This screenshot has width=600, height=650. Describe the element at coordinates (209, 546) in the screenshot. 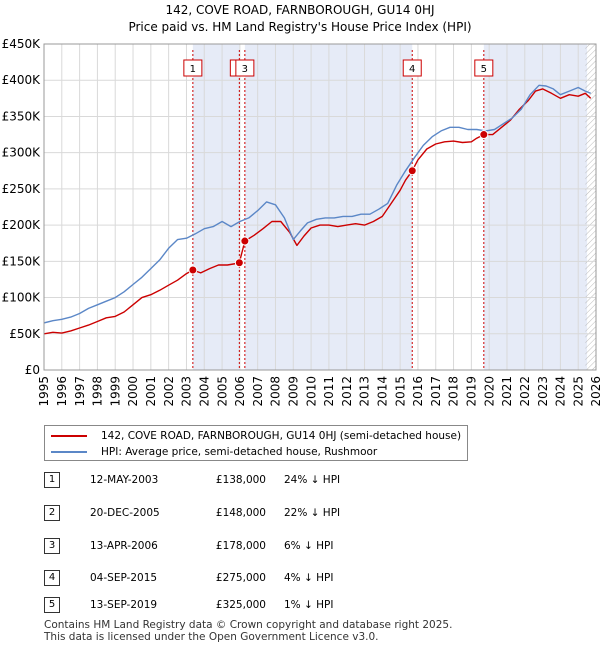

I see `sale-row: 3 13-APR-2006 £178,000 6% ↓ HPI` at that location.